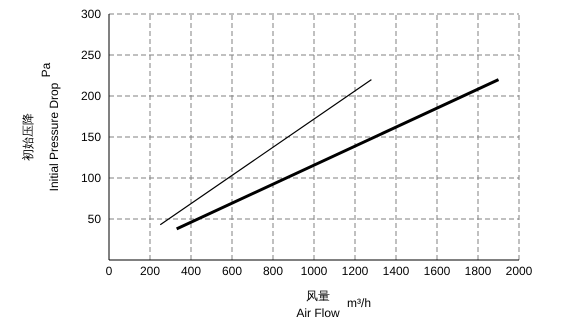  I want to click on x-tick-label: 800, so click(273, 271).